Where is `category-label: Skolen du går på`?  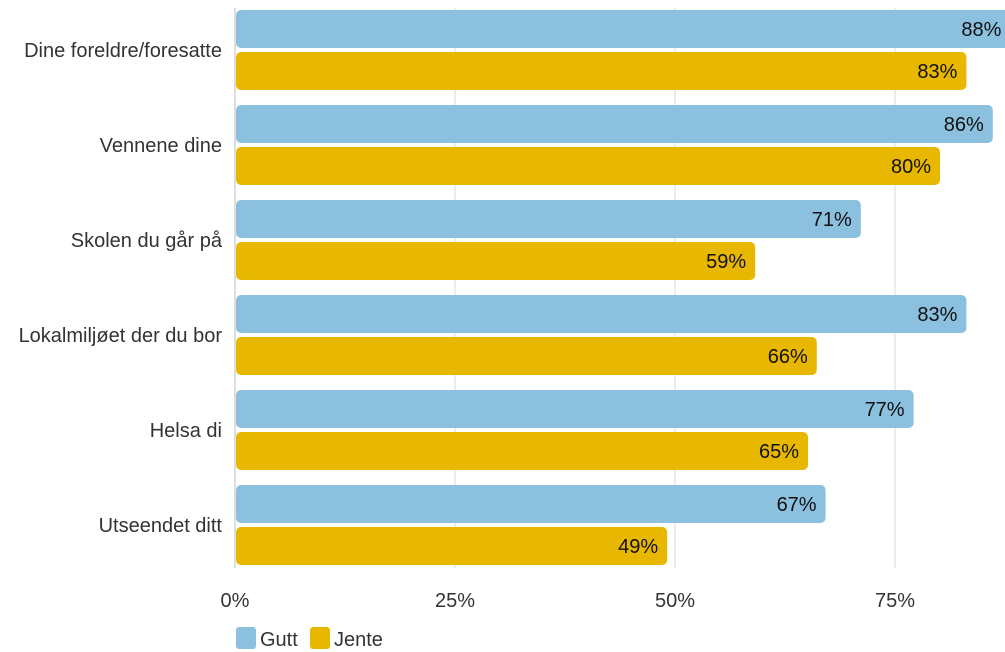
category-label: Skolen du går på is located at coordinates (147, 241).